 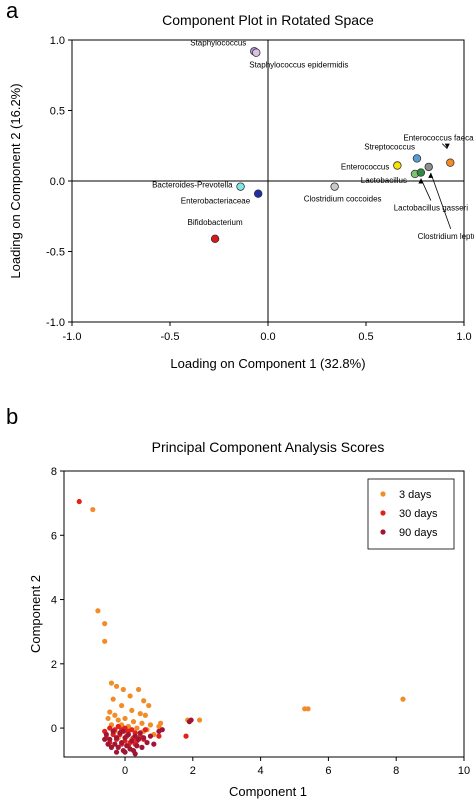 I want to click on x-tick-label: 0.0, so click(x=267, y=337).